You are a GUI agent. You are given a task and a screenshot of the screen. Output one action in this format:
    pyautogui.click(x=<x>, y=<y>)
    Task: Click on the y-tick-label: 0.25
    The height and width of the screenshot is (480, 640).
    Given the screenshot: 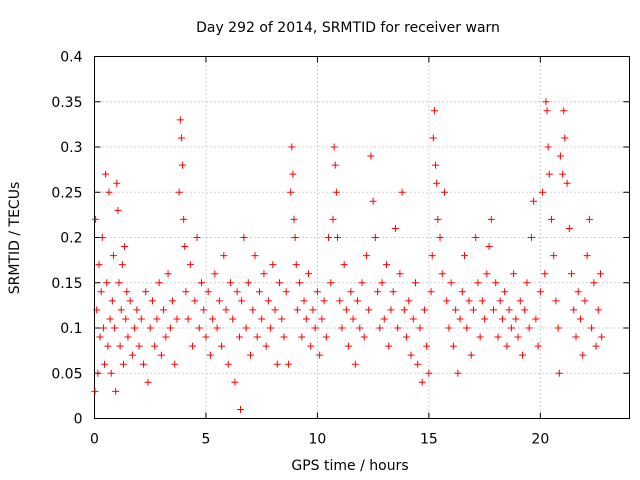 What is the action you would take?
    pyautogui.click(x=66, y=193)
    